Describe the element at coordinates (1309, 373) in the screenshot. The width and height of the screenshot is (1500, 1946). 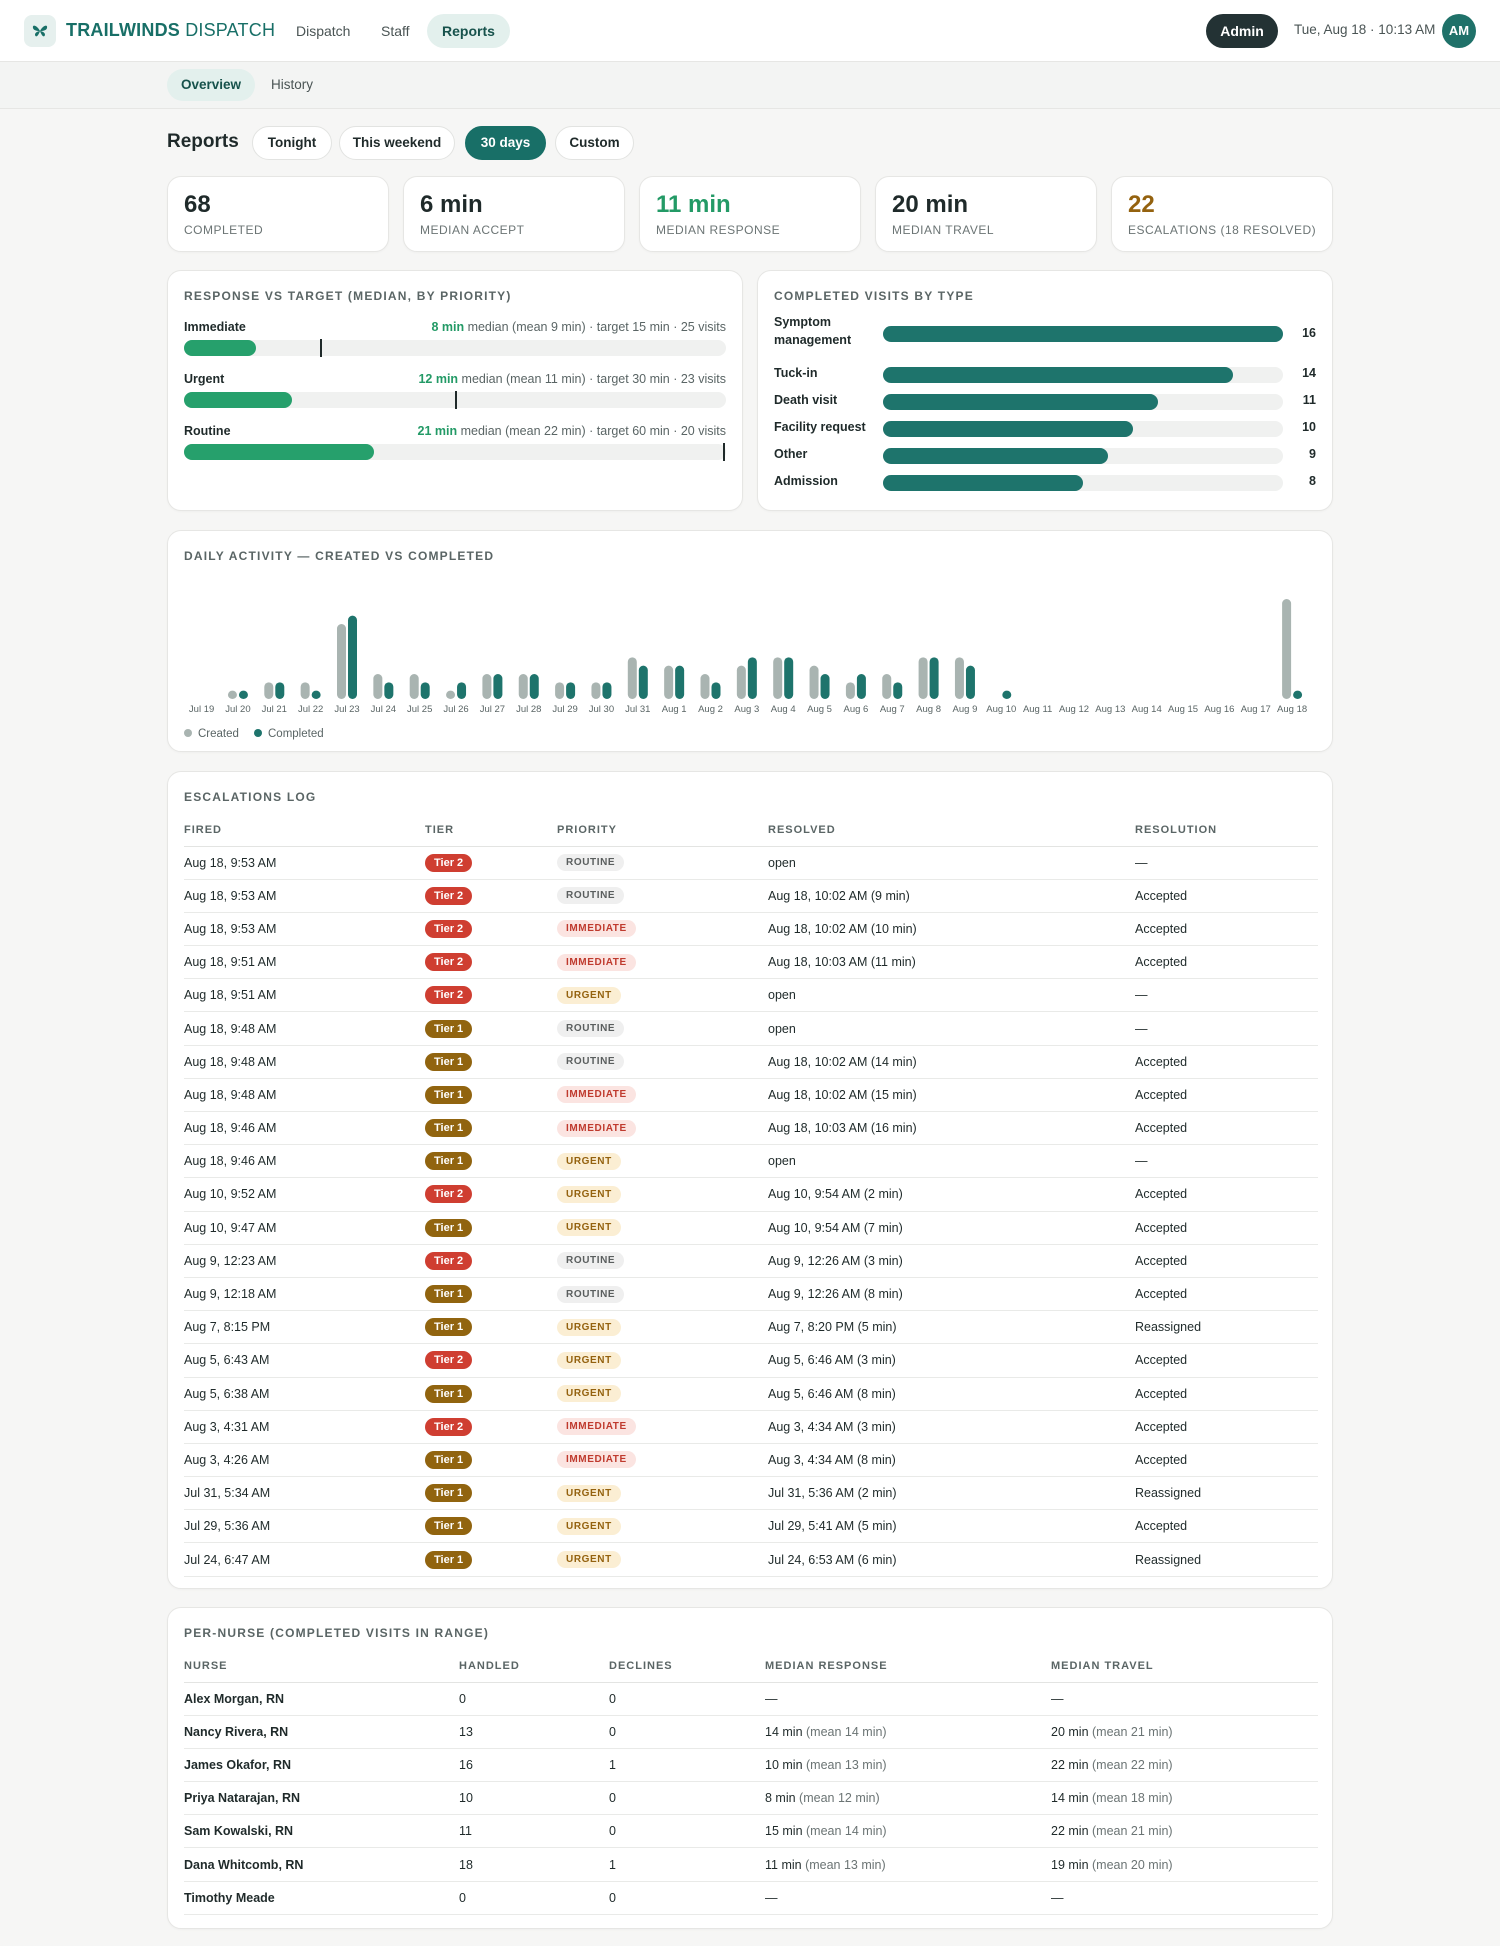
I see `type-value: 14` at that location.